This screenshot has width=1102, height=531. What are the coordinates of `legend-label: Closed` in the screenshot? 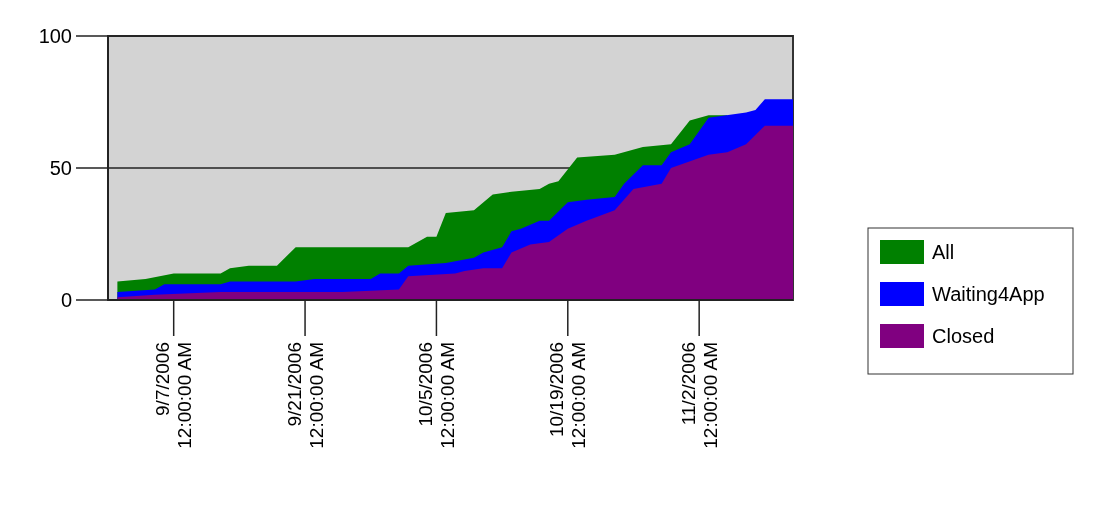 It's located at (963, 336).